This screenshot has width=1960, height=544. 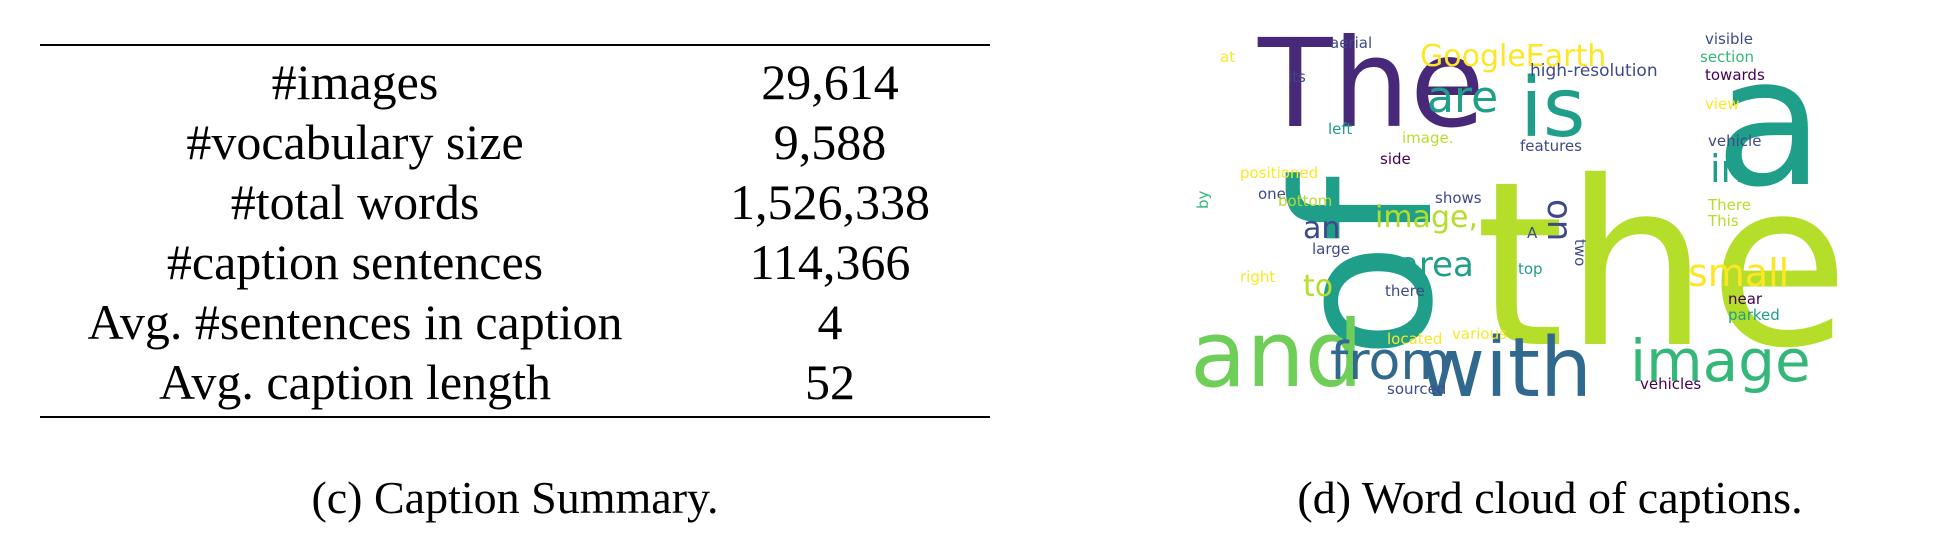 I want to click on word-cloud-word: side, so click(x=1395, y=159).